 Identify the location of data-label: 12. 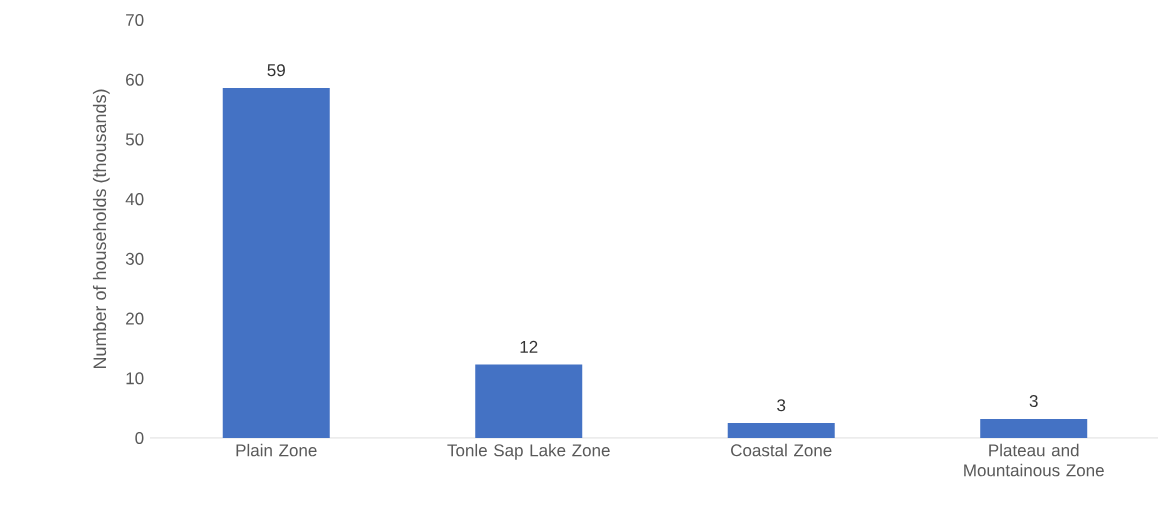
(529, 346).